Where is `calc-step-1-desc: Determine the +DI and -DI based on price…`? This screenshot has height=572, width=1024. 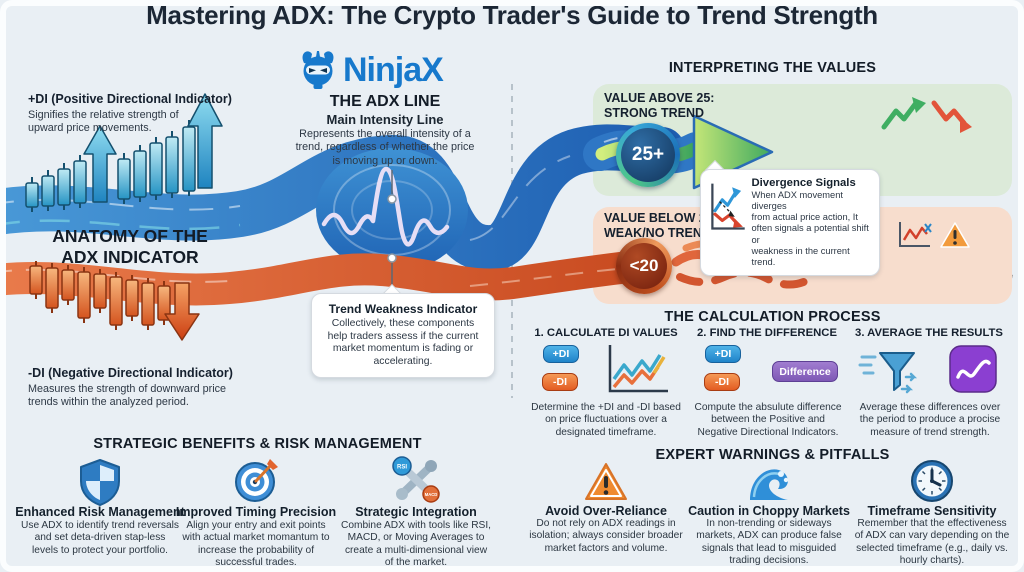
calc-step-1-desc: Determine the +DI and -DI based on price… is located at coordinates (606, 420).